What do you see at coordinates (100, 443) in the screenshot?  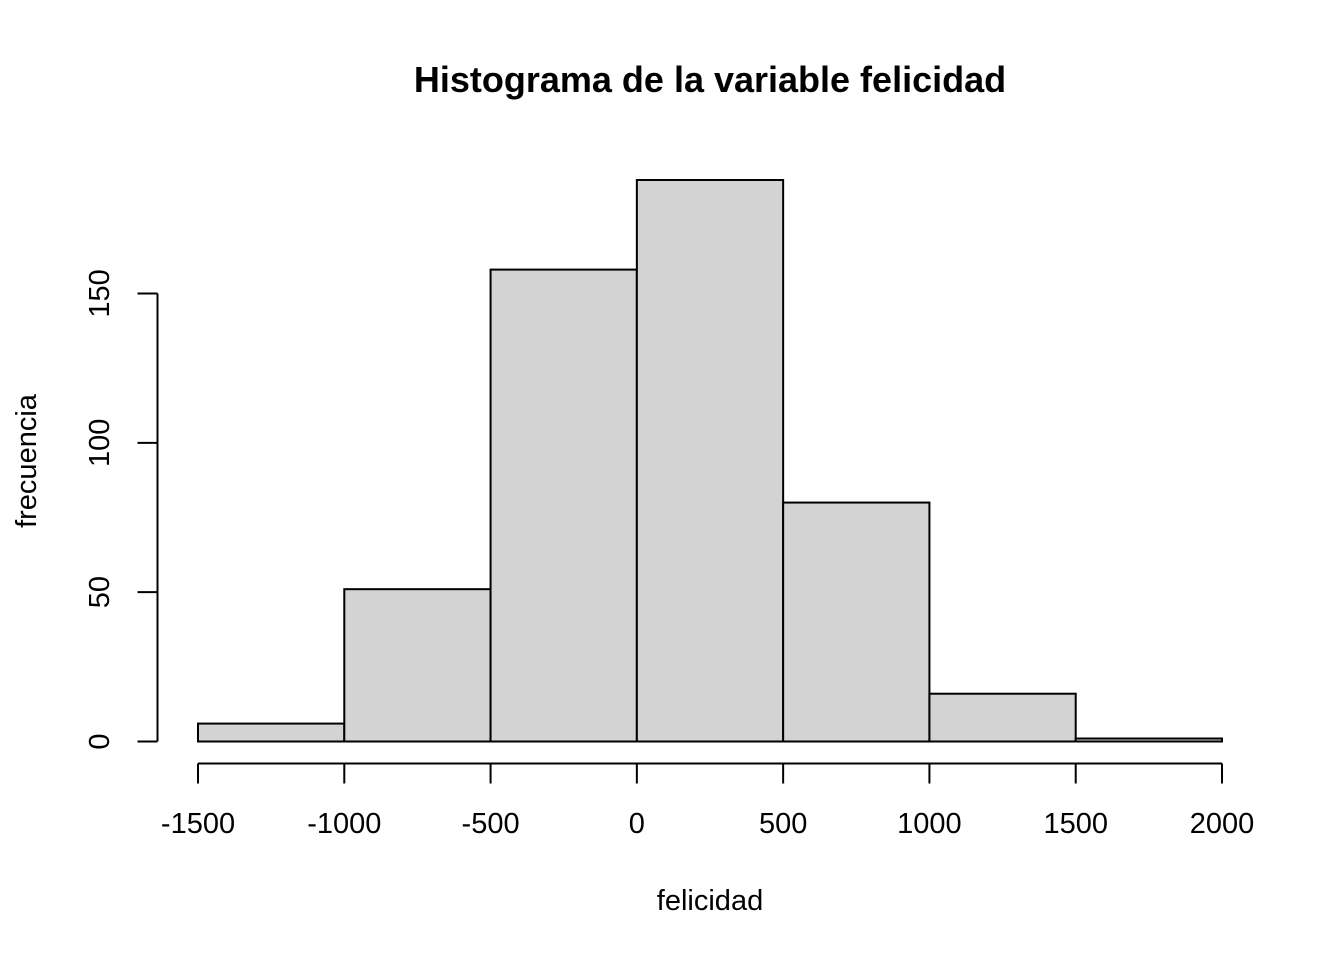 I see `y-tick-label: 100` at bounding box center [100, 443].